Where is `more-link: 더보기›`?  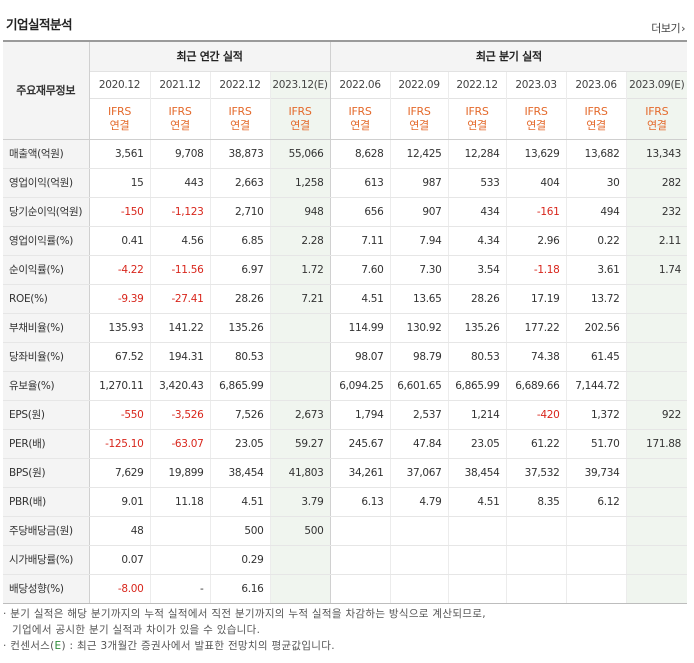 more-link: 더보기› is located at coordinates (668, 28).